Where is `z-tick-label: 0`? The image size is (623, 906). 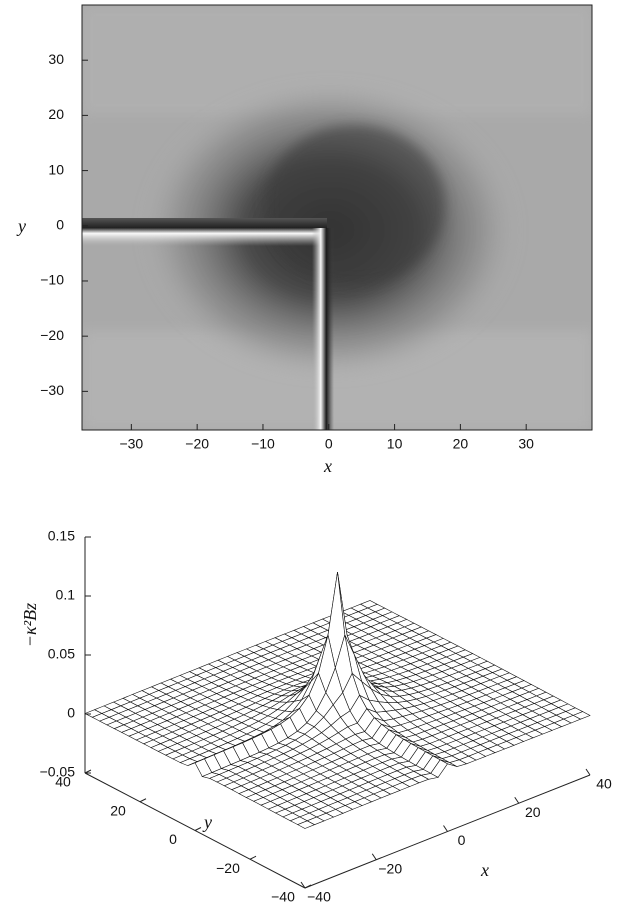 z-tick-label: 0 is located at coordinates (71, 713).